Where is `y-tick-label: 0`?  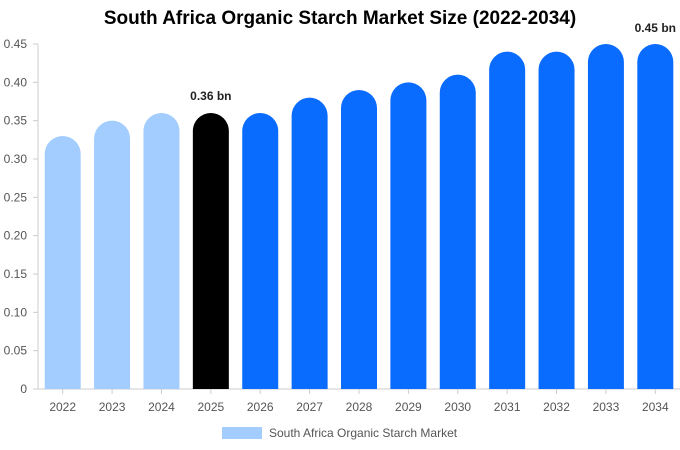 y-tick-label: 0 is located at coordinates (23, 389).